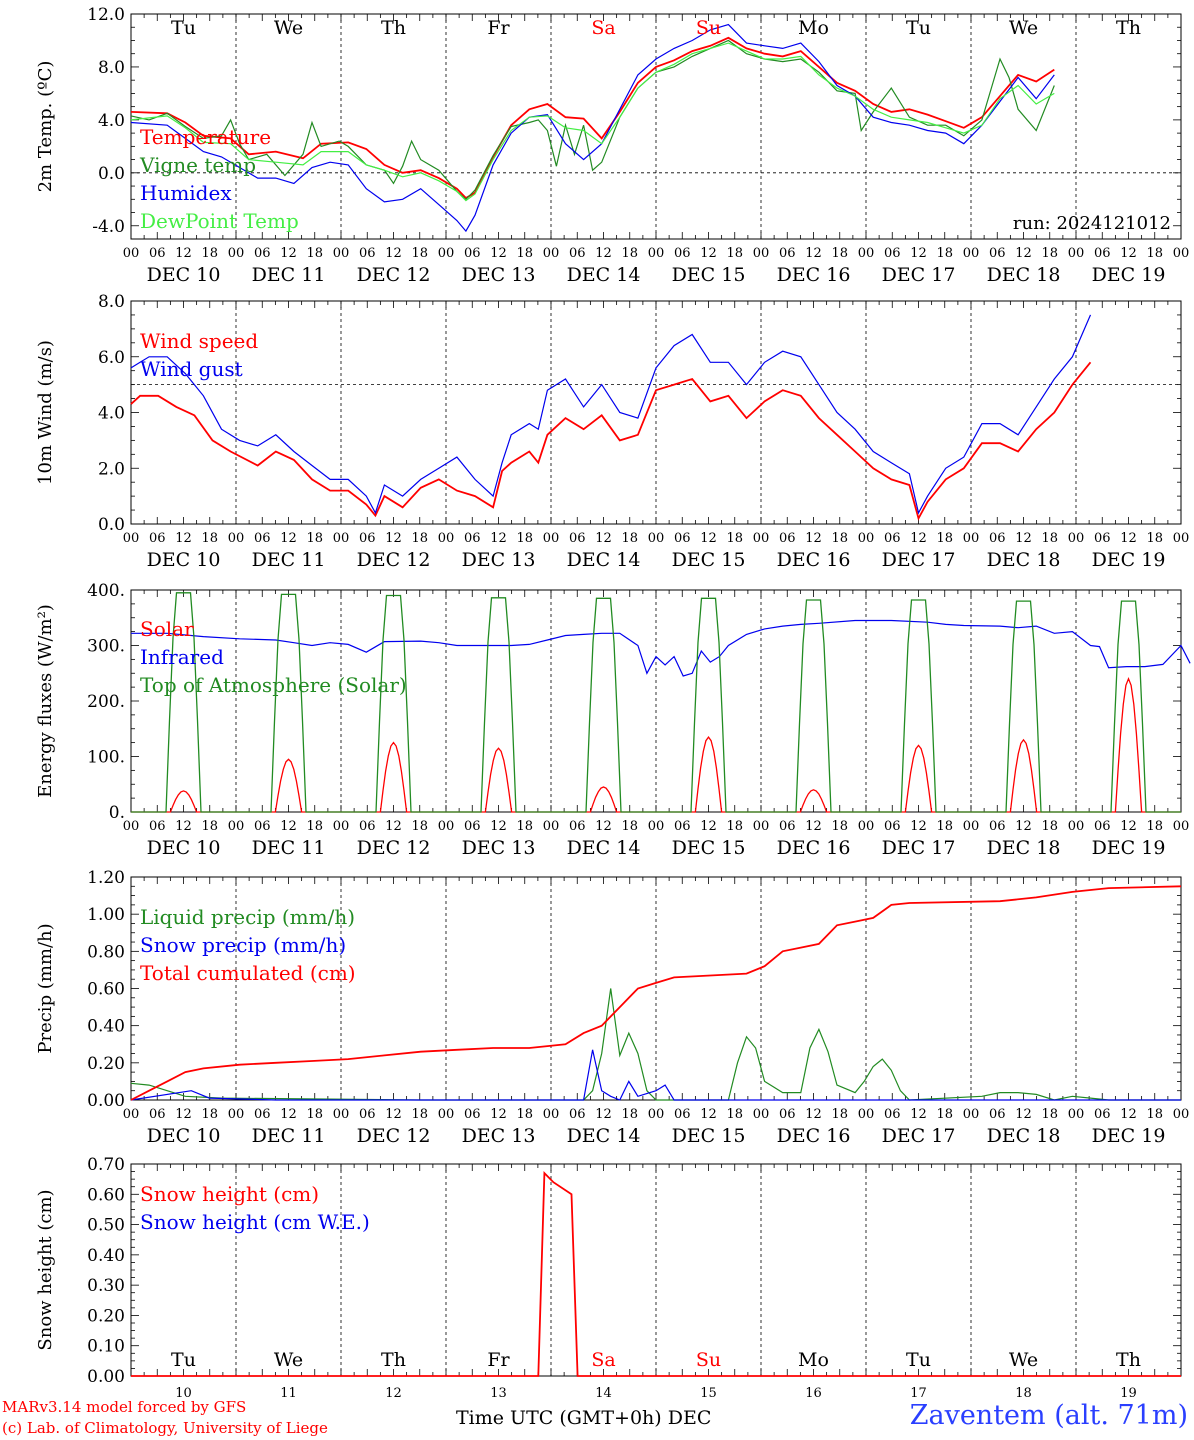 This screenshot has width=1194, height=1440. I want to click on weekday-label: Sa, so click(603, 1360).